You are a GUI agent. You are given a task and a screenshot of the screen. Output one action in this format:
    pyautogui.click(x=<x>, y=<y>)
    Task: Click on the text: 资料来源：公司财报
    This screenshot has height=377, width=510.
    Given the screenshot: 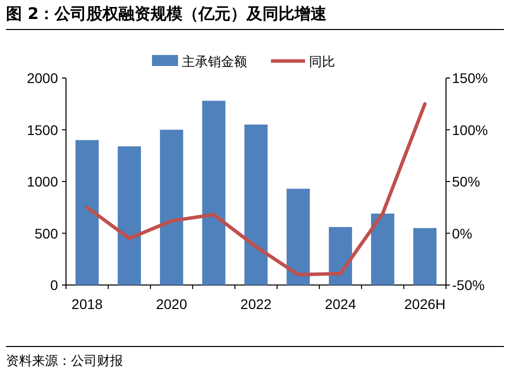 What is the action you would take?
    pyautogui.click(x=65, y=361)
    